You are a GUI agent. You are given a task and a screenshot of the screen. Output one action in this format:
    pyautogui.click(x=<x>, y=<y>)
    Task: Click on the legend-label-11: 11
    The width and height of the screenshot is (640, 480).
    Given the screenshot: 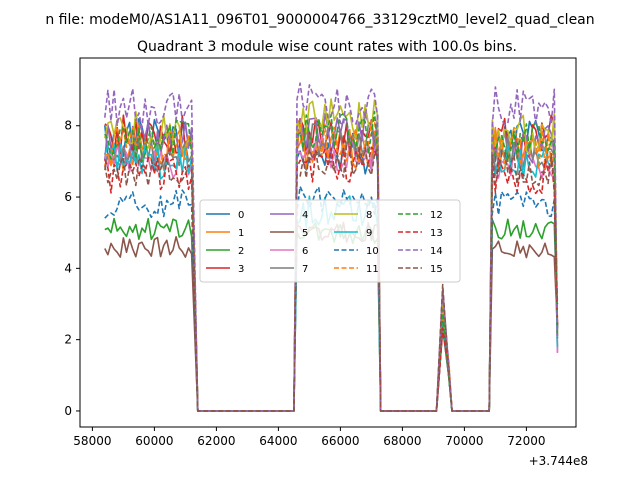 What is the action you would take?
    pyautogui.click(x=372, y=269)
    